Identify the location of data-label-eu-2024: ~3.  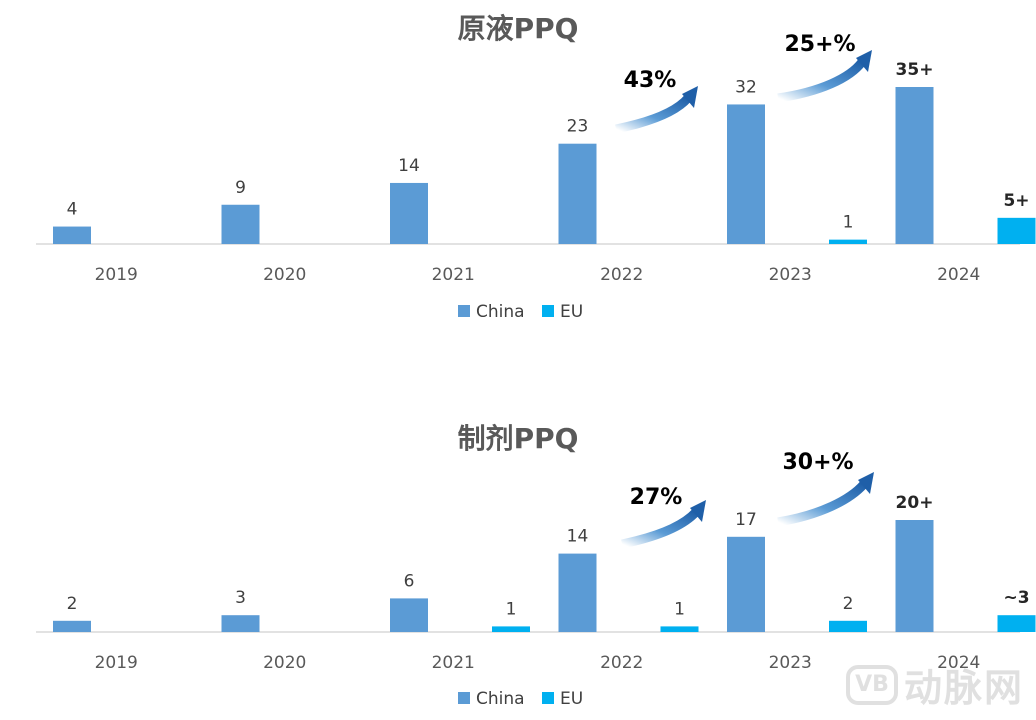
(1016, 598).